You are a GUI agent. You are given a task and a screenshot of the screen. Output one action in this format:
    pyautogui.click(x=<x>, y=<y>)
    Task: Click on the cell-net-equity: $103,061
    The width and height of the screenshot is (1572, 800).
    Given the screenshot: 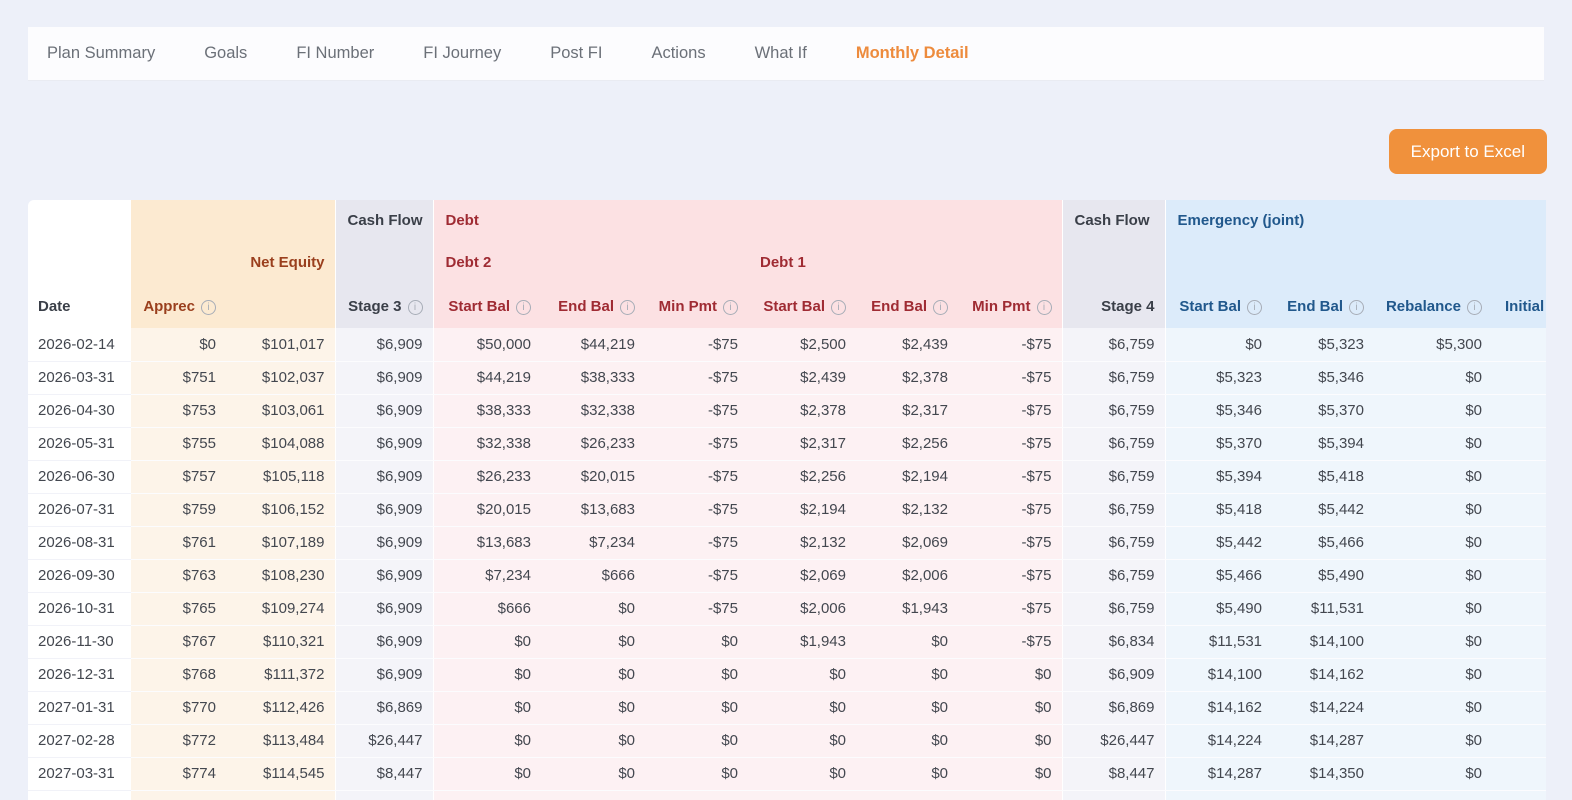 What is the action you would take?
    pyautogui.click(x=280, y=411)
    